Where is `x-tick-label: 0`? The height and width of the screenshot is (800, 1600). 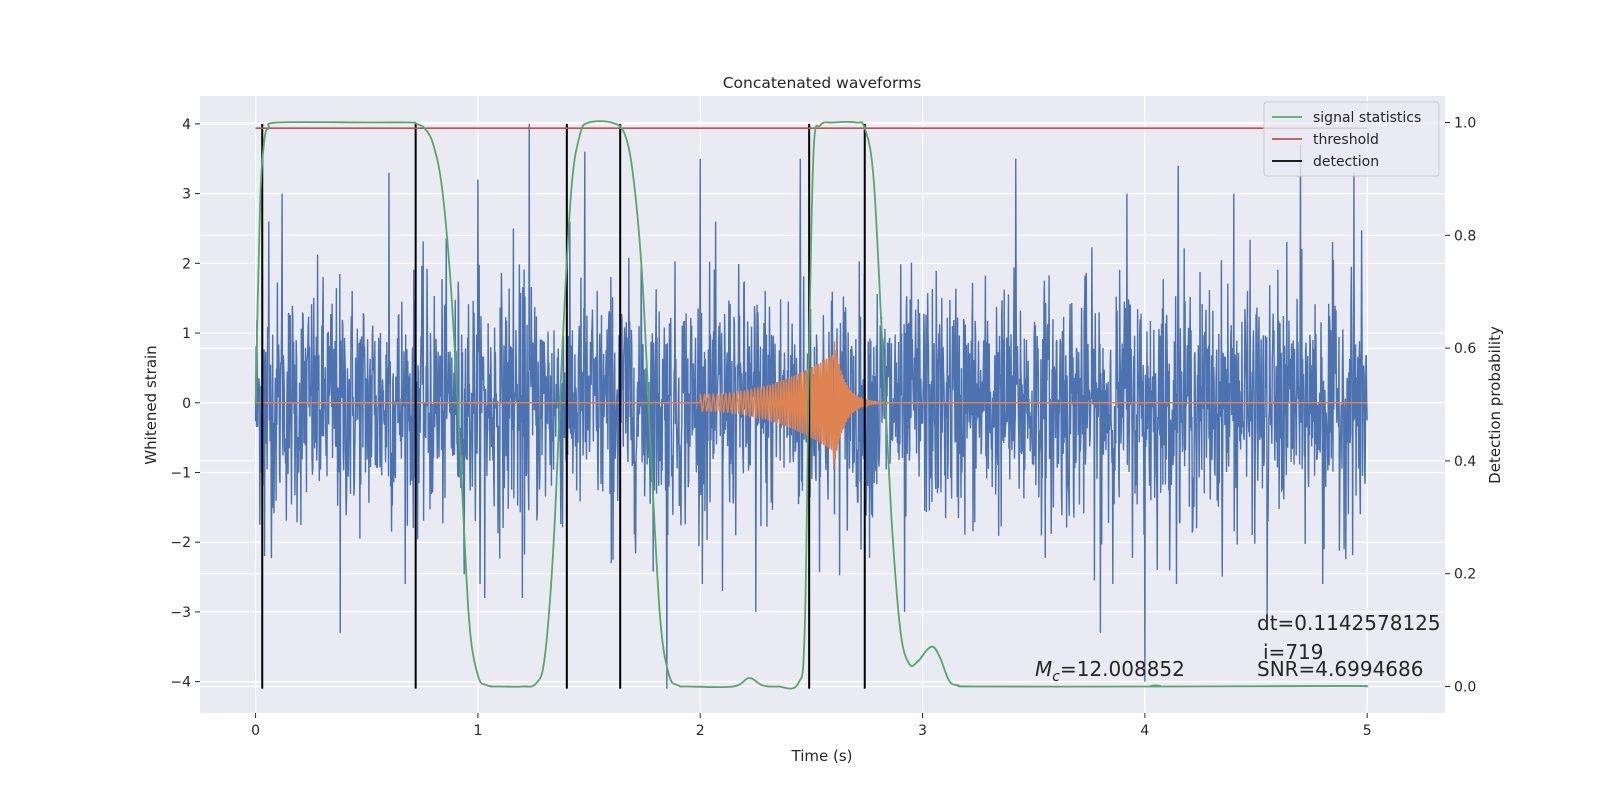 x-tick-label: 0 is located at coordinates (255, 731).